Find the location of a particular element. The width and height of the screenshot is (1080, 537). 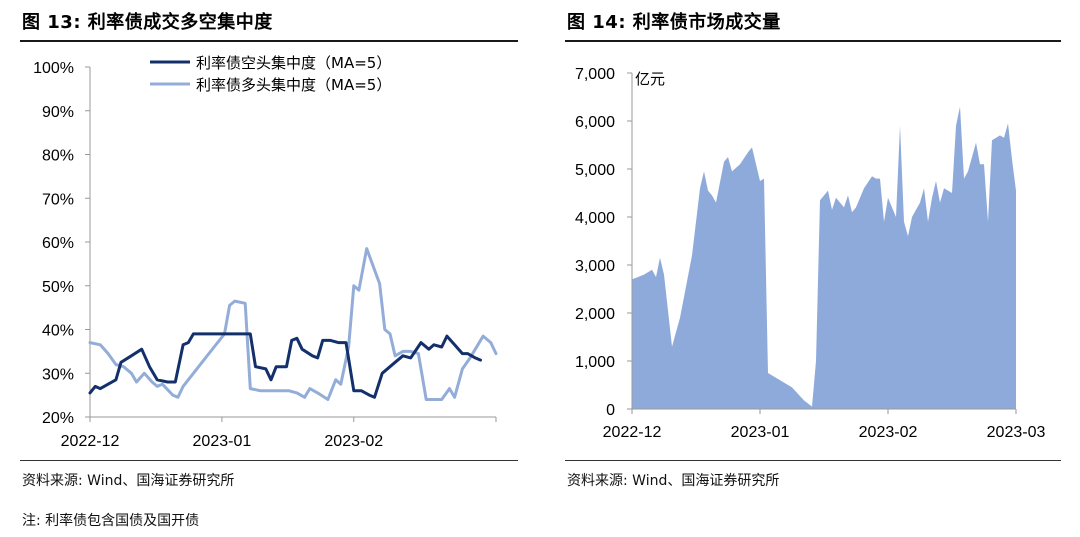

left-y-tick-label: 30% is located at coordinates (58, 374).